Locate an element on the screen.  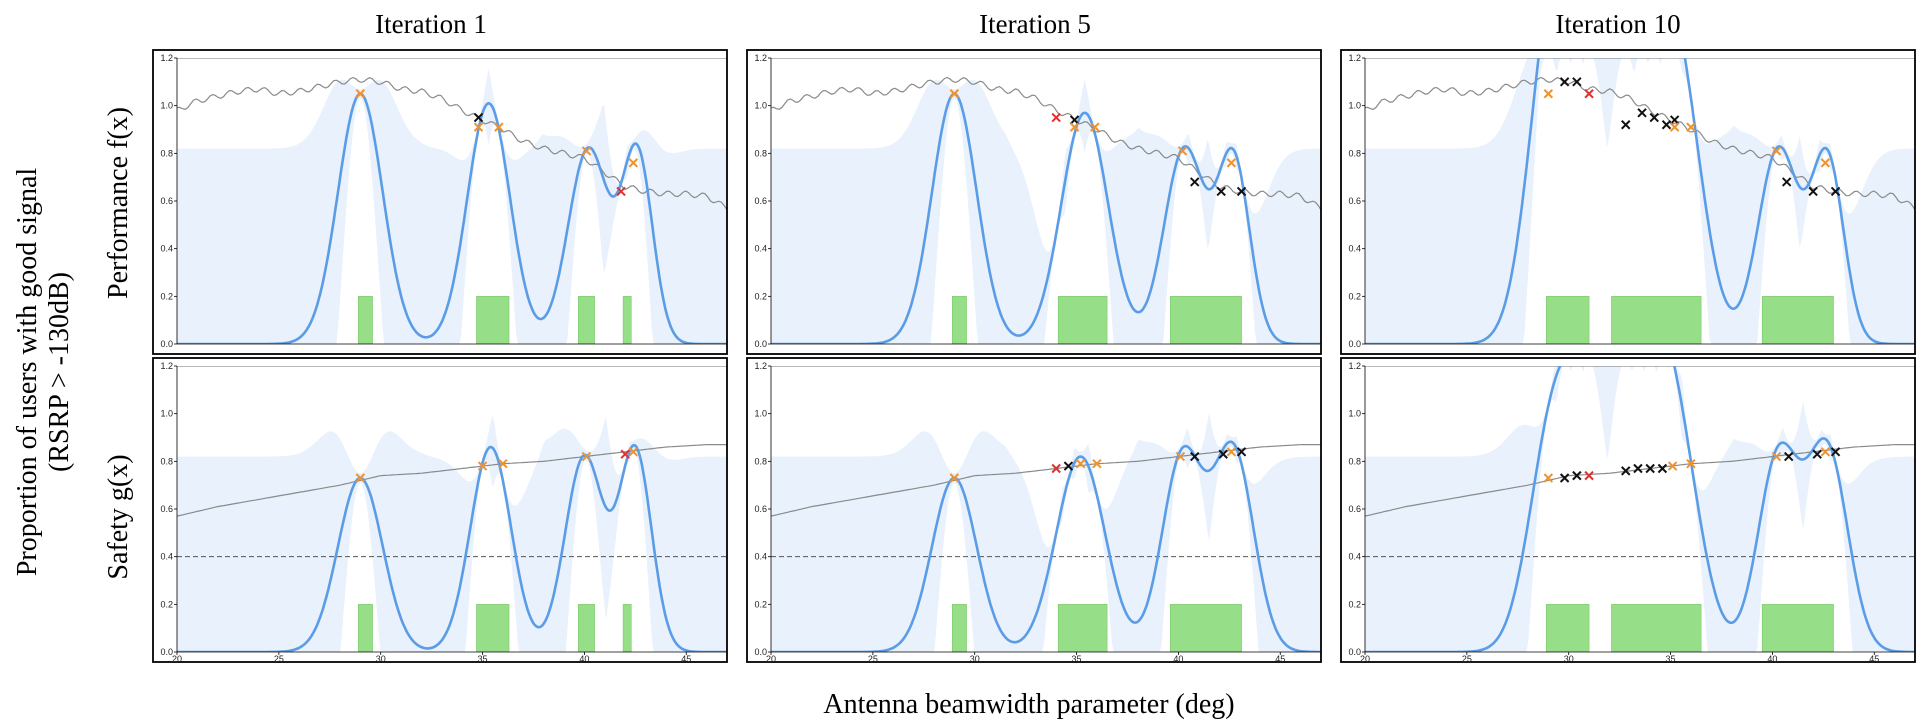
column-title-1: Iteration 1 is located at coordinates (431, 24).